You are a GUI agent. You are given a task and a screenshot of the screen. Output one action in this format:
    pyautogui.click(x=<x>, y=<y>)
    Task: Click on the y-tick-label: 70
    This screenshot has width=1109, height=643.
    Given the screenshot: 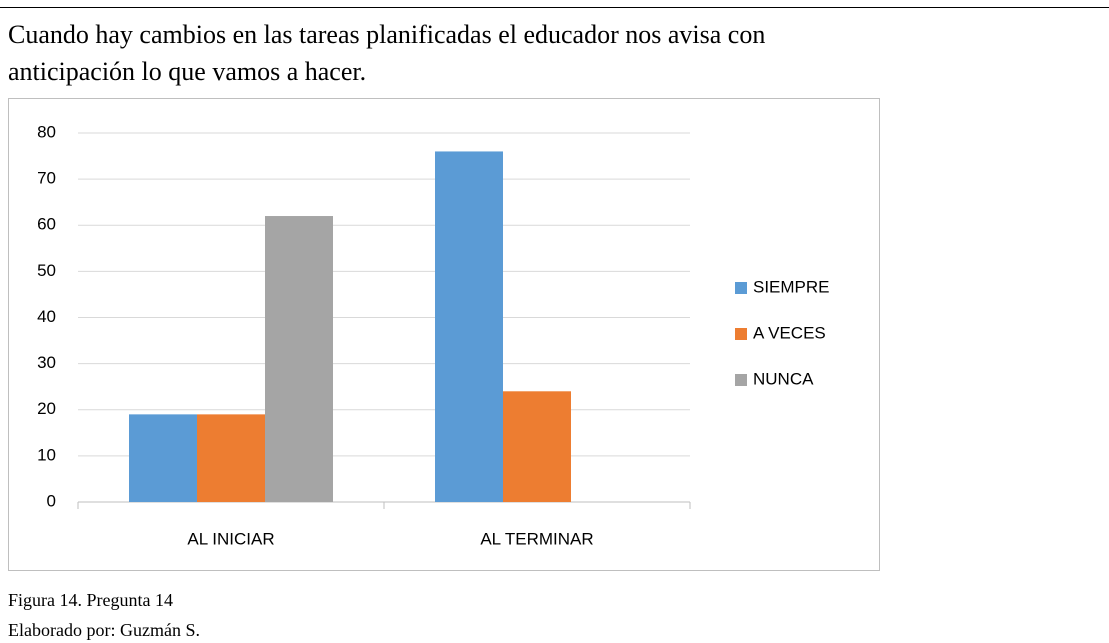 What is the action you would take?
    pyautogui.click(x=46, y=178)
    